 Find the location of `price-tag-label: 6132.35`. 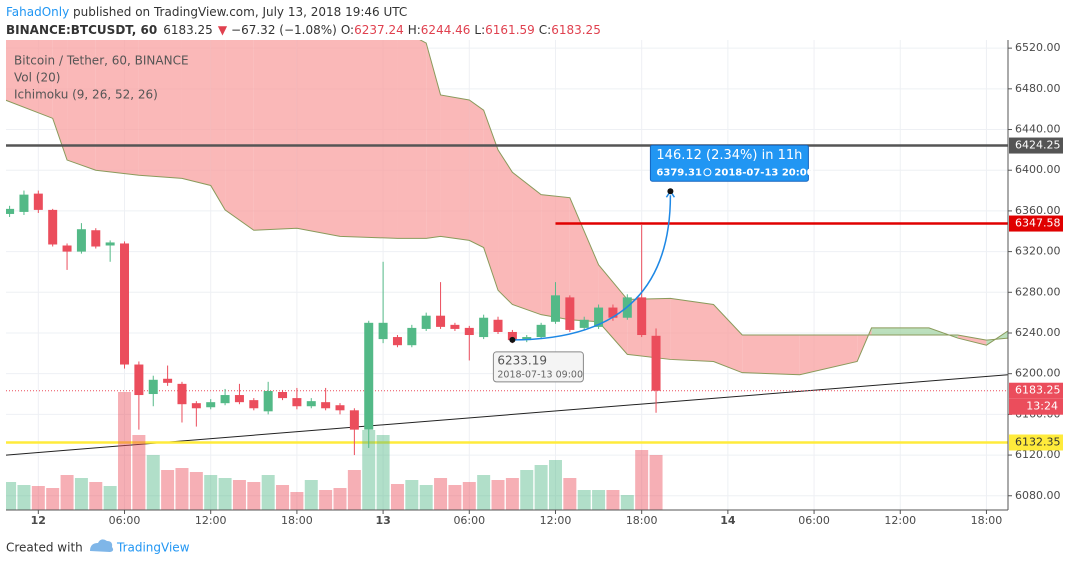

price-tag-label: 6132.35 is located at coordinates (1038, 442).